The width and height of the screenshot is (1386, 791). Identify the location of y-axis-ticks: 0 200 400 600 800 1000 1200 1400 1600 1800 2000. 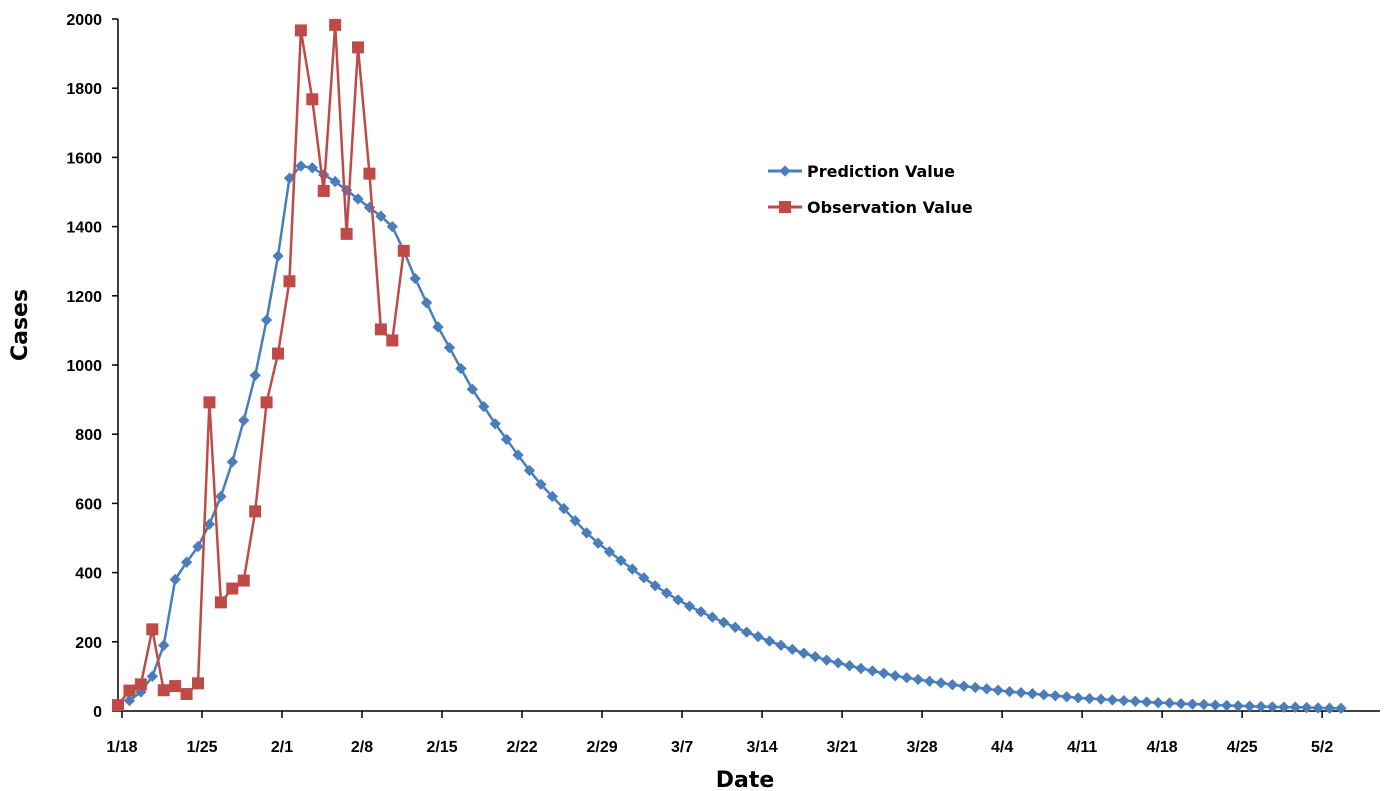
(92, 366).